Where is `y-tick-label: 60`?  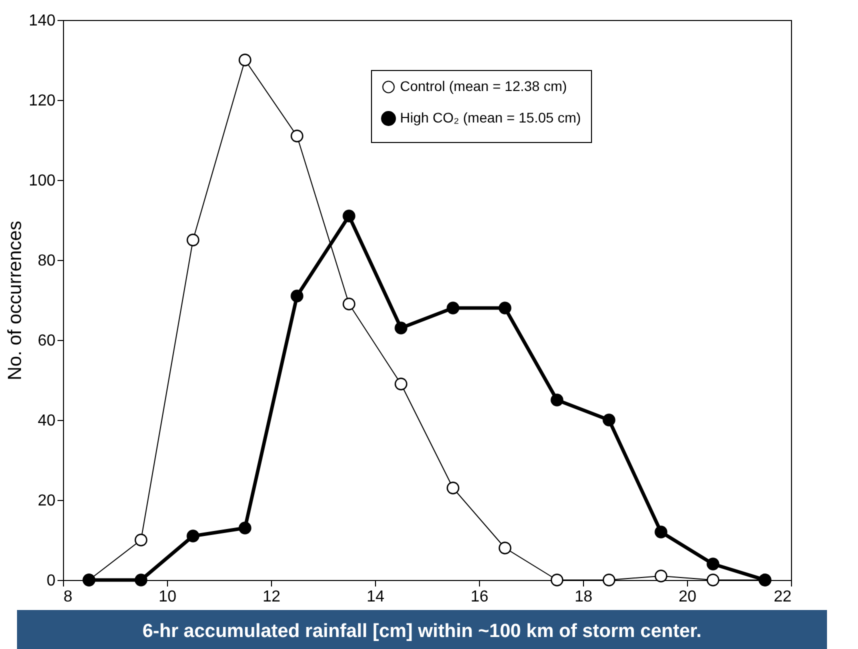
y-tick-label: 60 is located at coordinates (47, 341).